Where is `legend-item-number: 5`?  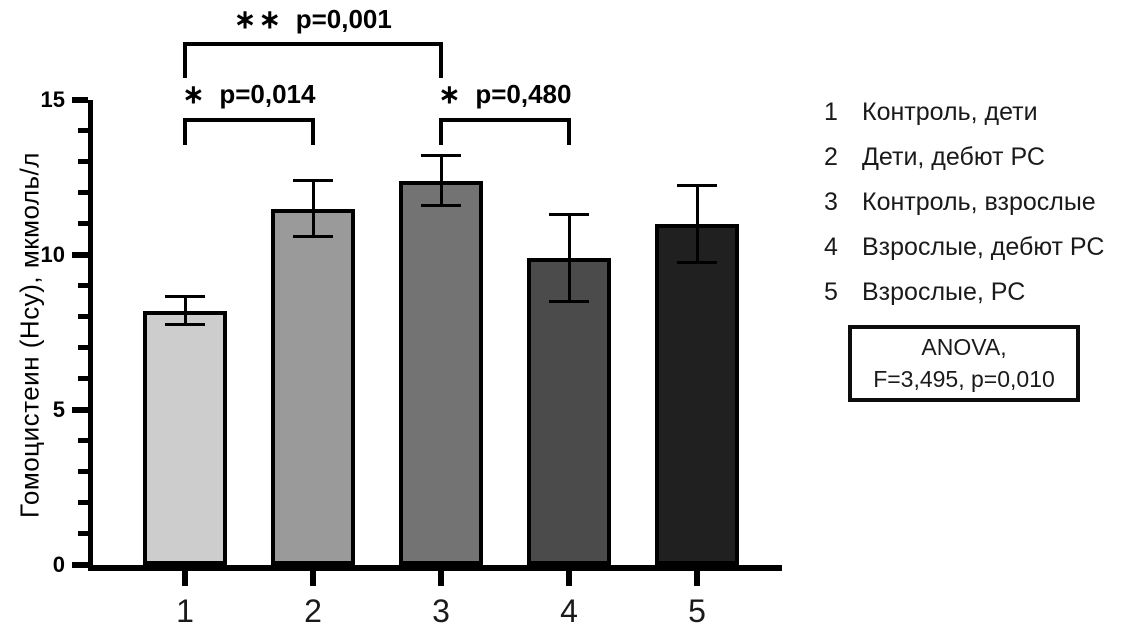 legend-item-number: 5 is located at coordinates (831, 292).